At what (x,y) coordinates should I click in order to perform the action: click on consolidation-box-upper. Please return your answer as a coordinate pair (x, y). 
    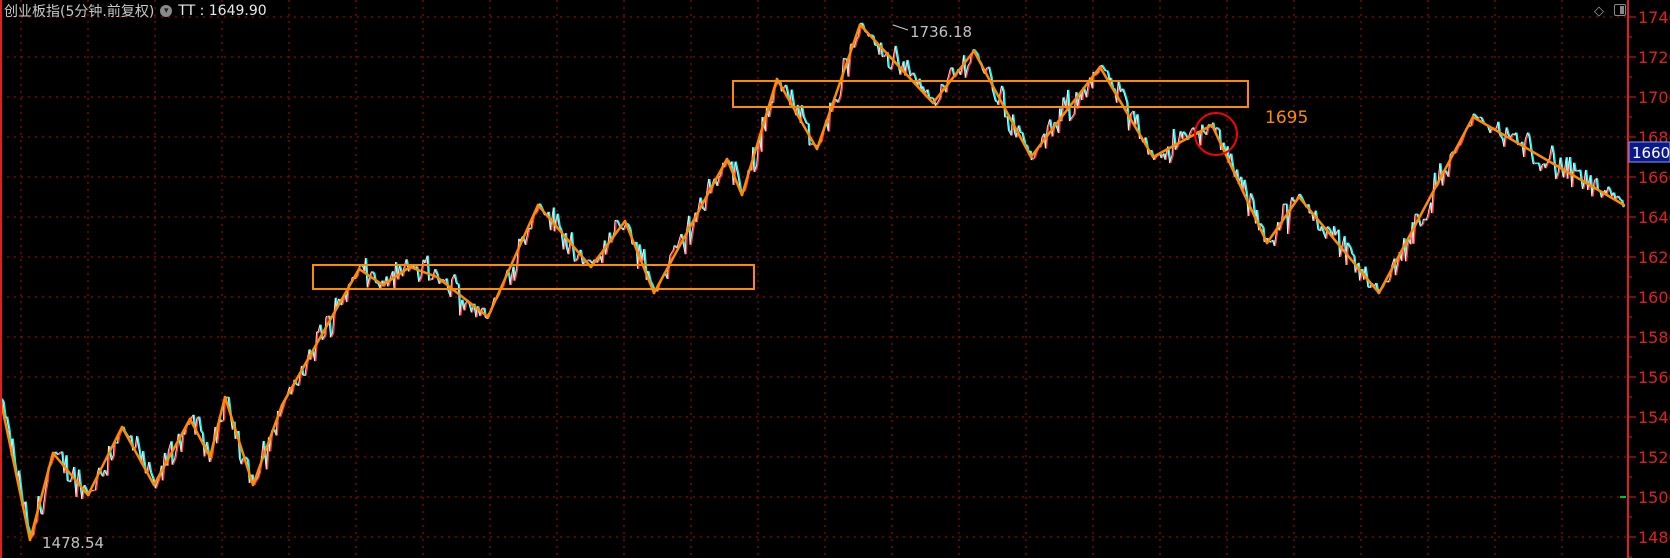
    Looking at the image, I should click on (990, 94).